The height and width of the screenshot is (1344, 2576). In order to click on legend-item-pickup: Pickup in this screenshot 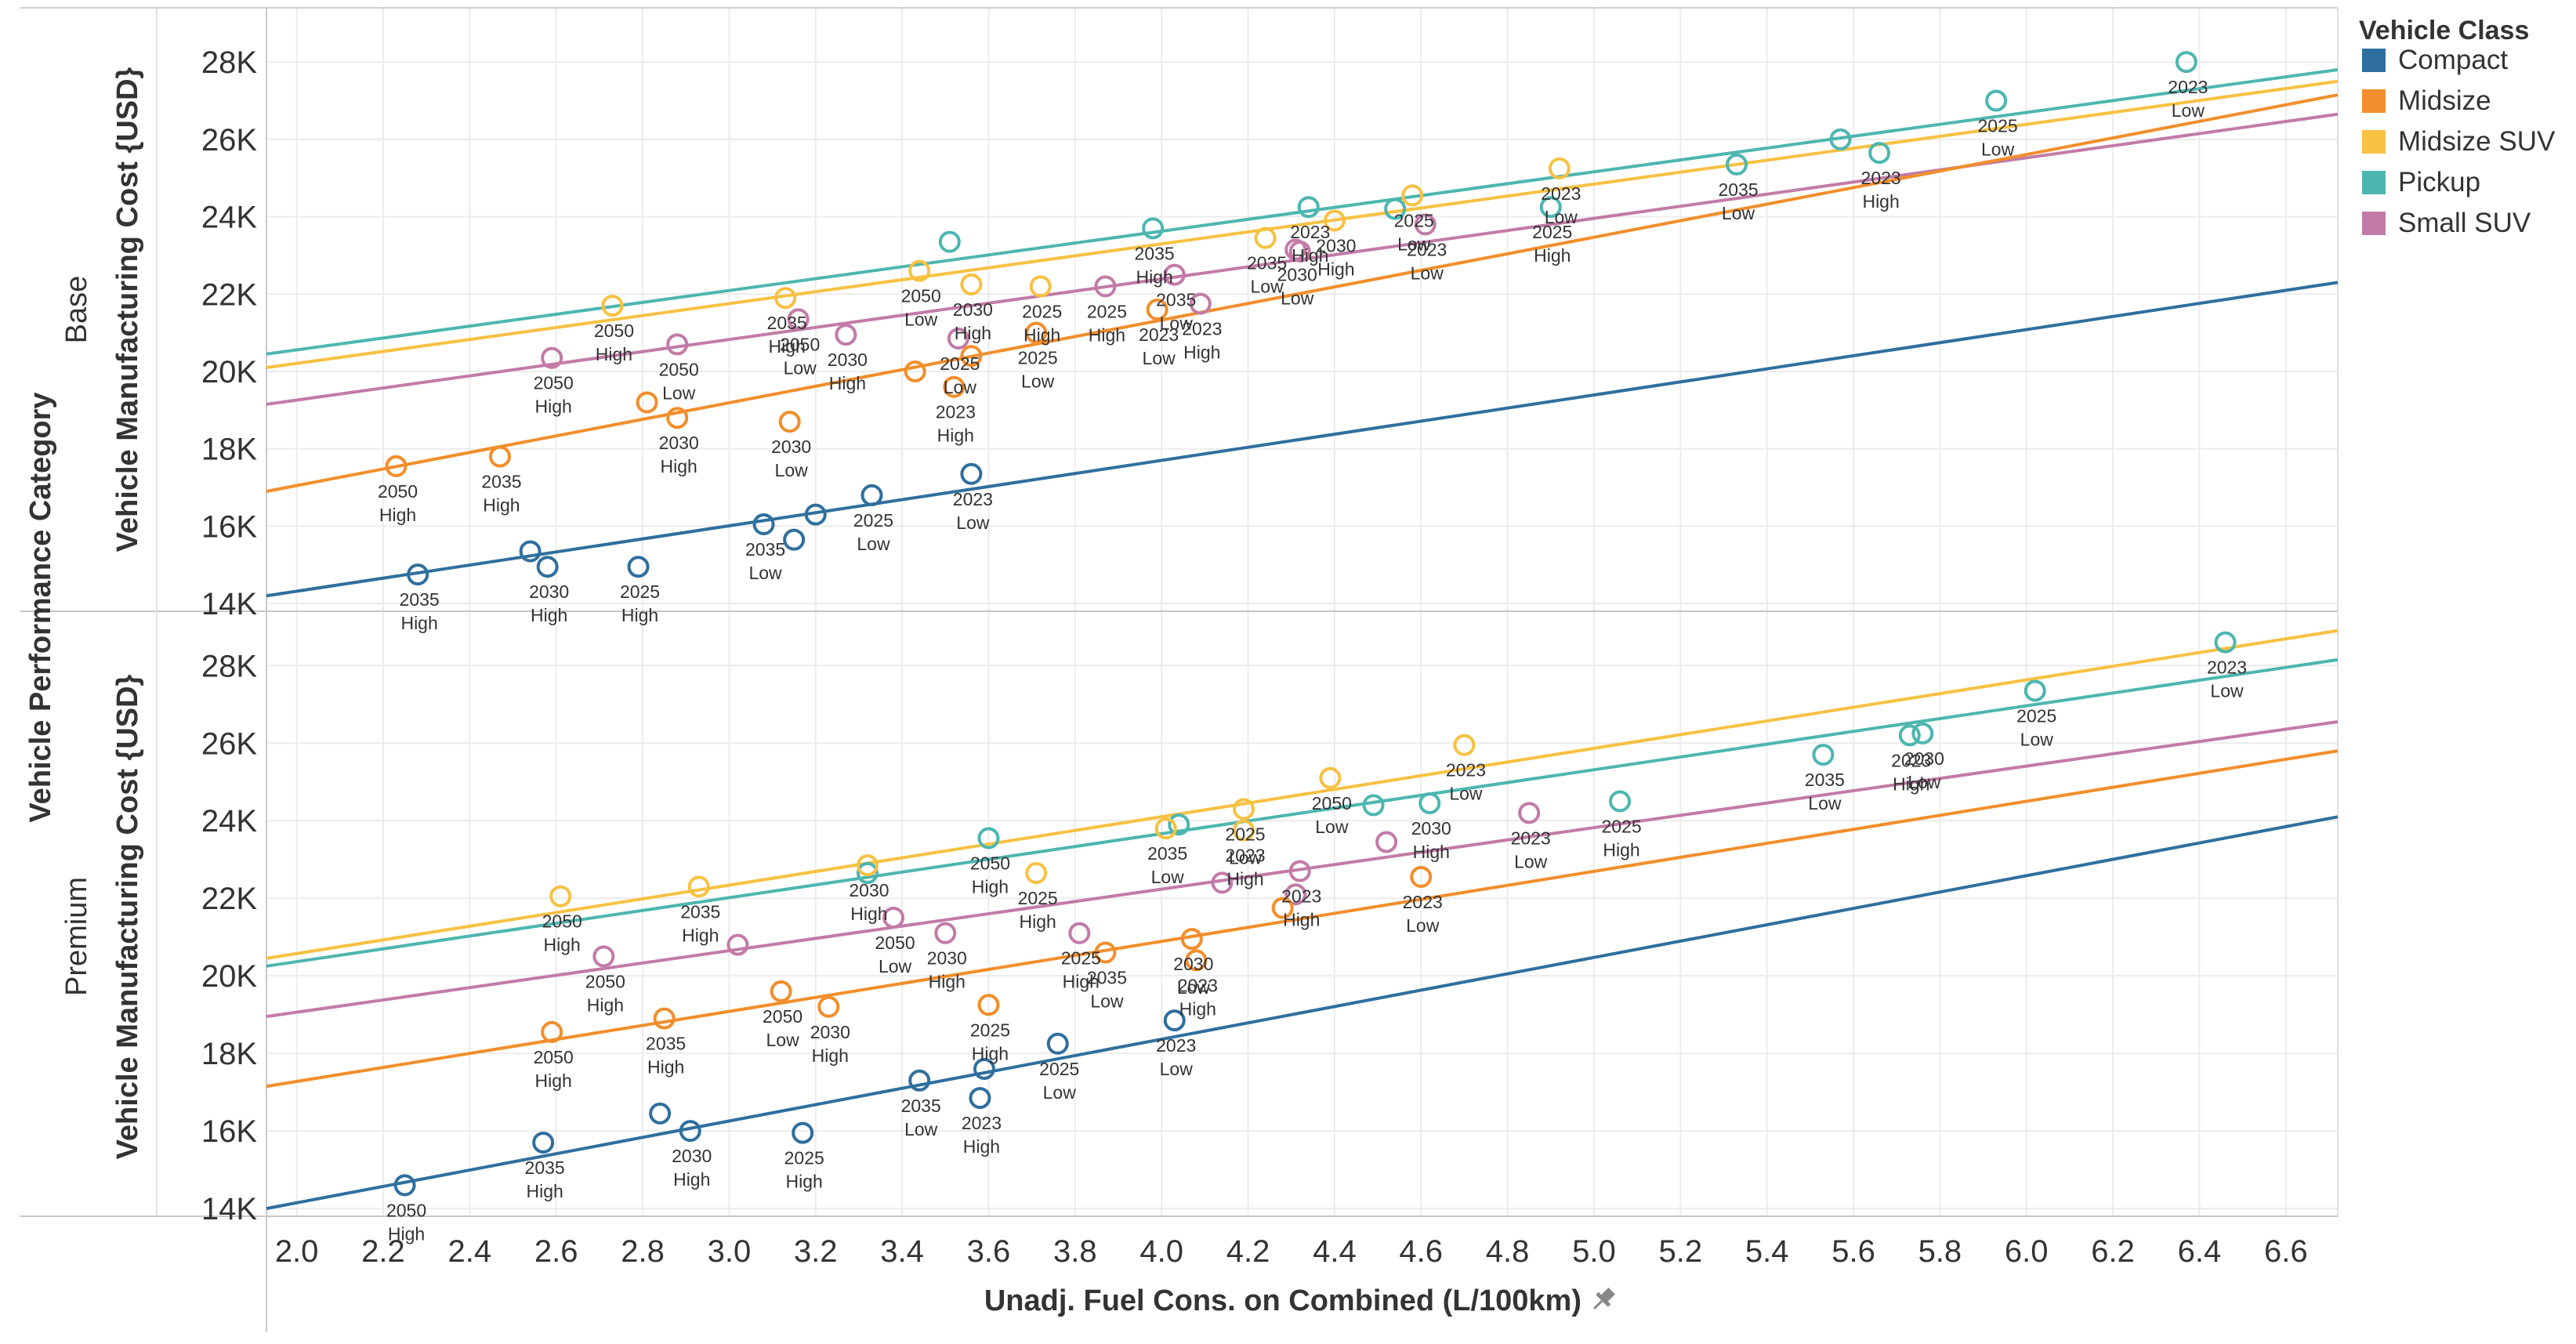, I will do `click(2421, 182)`.